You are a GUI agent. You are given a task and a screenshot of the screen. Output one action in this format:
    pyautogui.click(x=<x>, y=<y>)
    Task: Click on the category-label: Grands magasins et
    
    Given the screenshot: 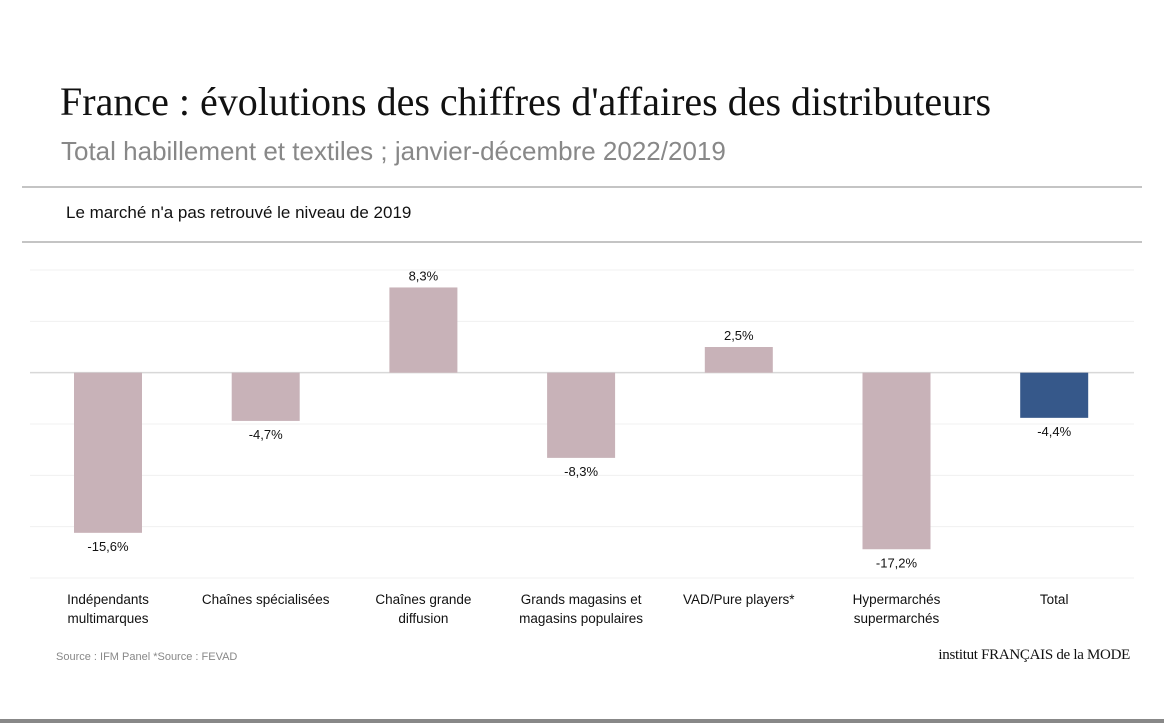 What is the action you would take?
    pyautogui.click(x=581, y=599)
    